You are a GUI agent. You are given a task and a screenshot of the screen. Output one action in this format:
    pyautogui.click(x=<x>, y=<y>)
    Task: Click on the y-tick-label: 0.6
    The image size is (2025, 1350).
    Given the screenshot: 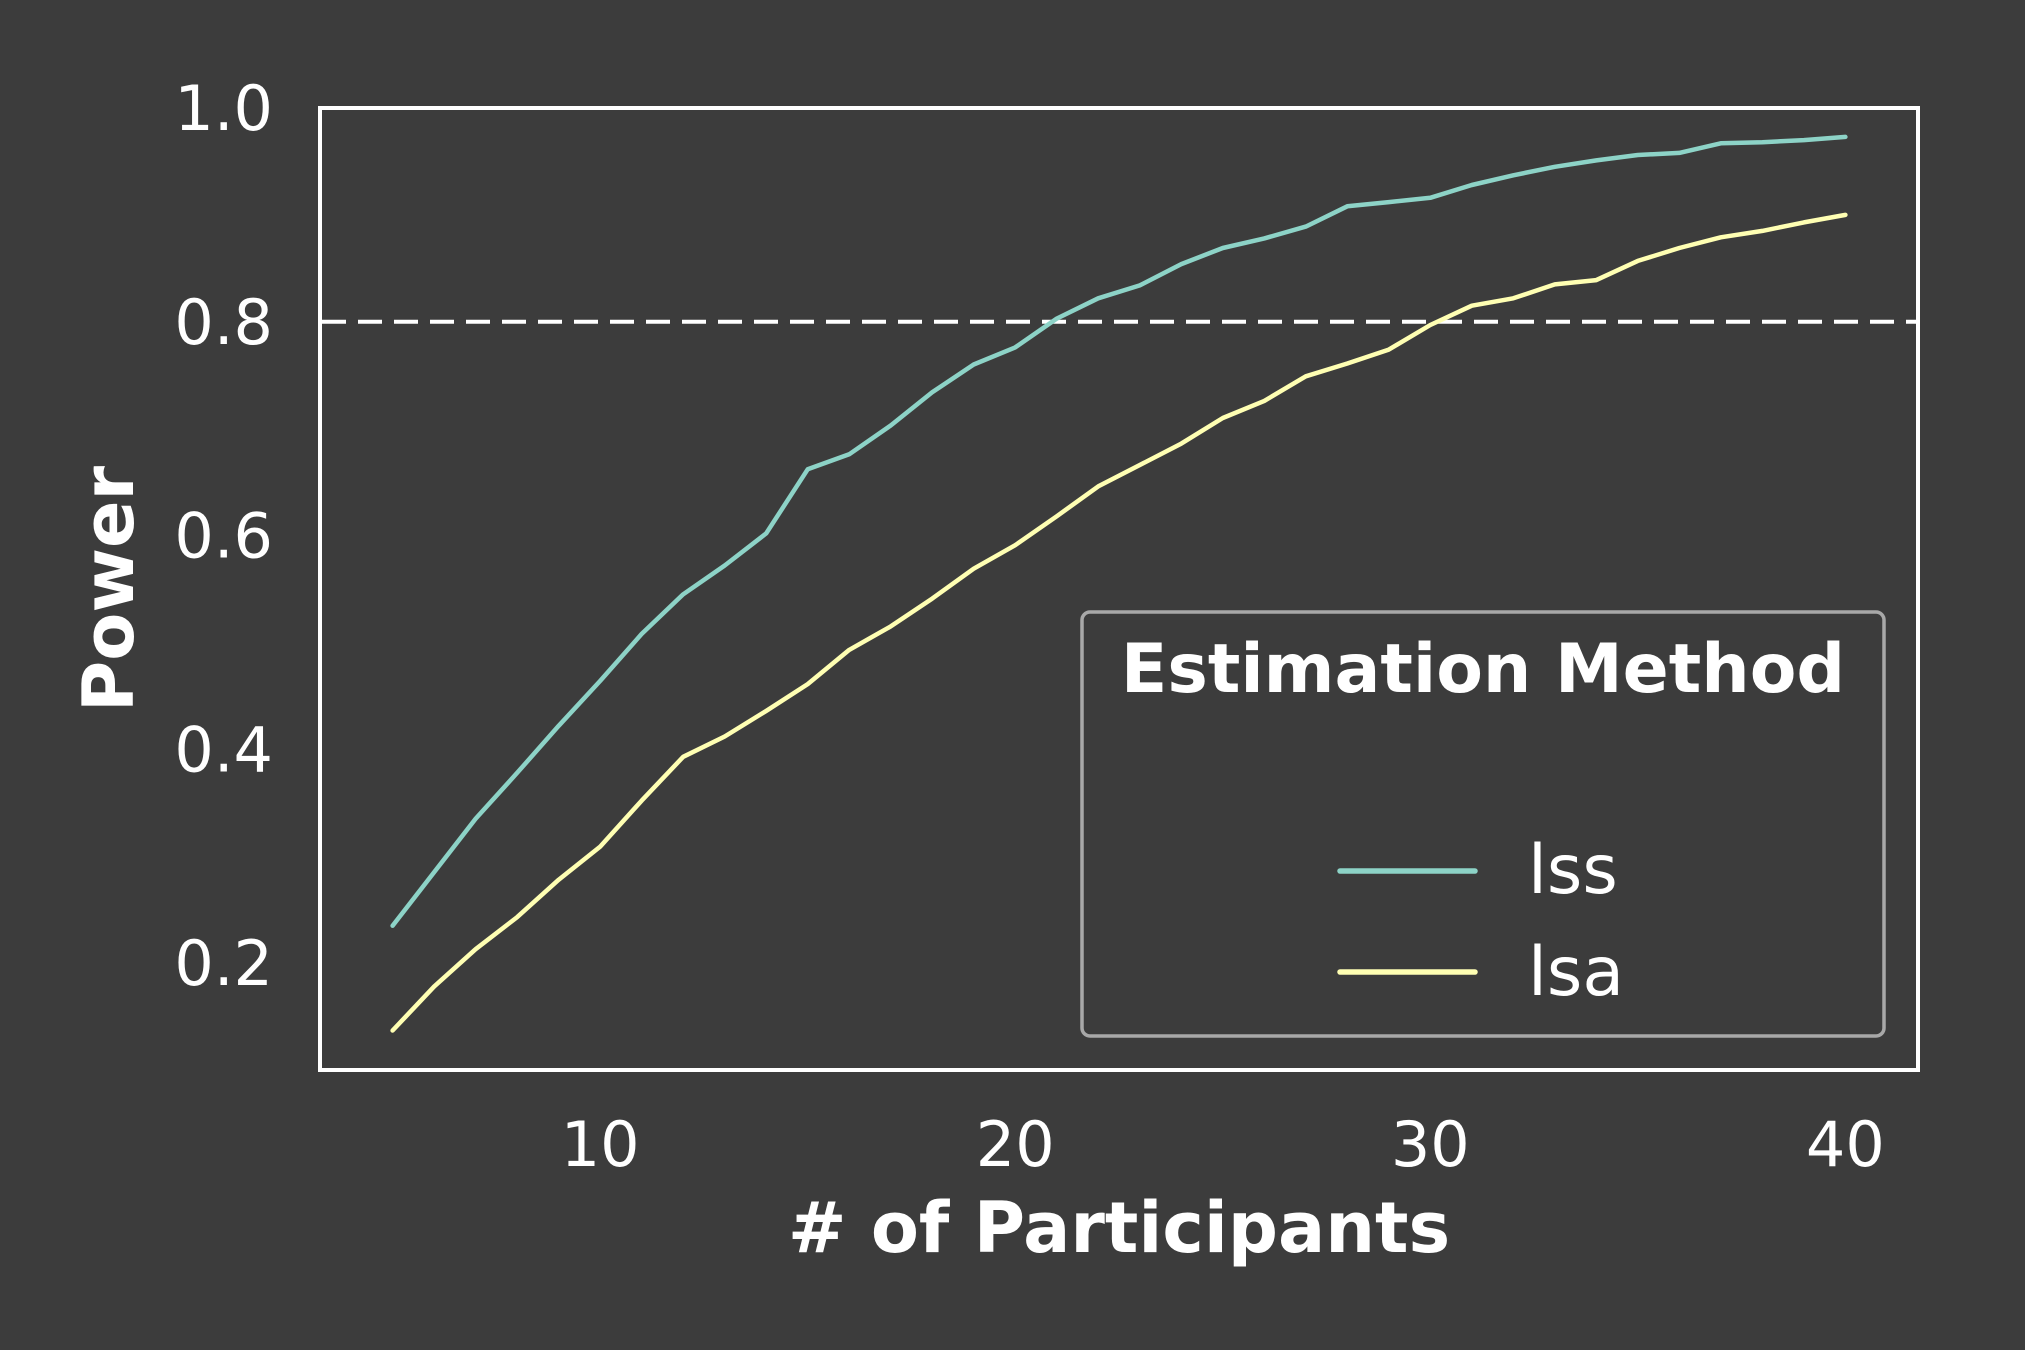 What is the action you would take?
    pyautogui.click(x=223, y=536)
    